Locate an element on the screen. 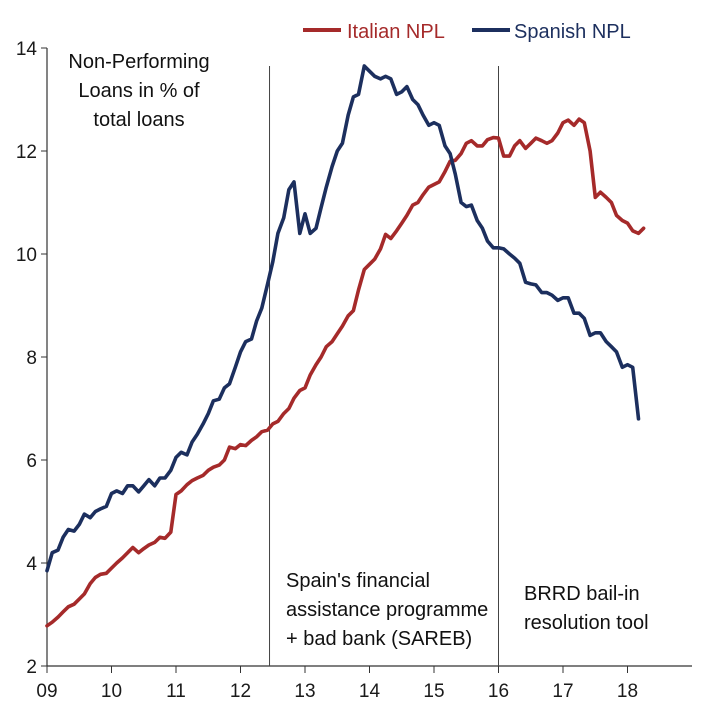 This screenshot has width=720, height=723. y-tick-label: 14 is located at coordinates (27, 49).